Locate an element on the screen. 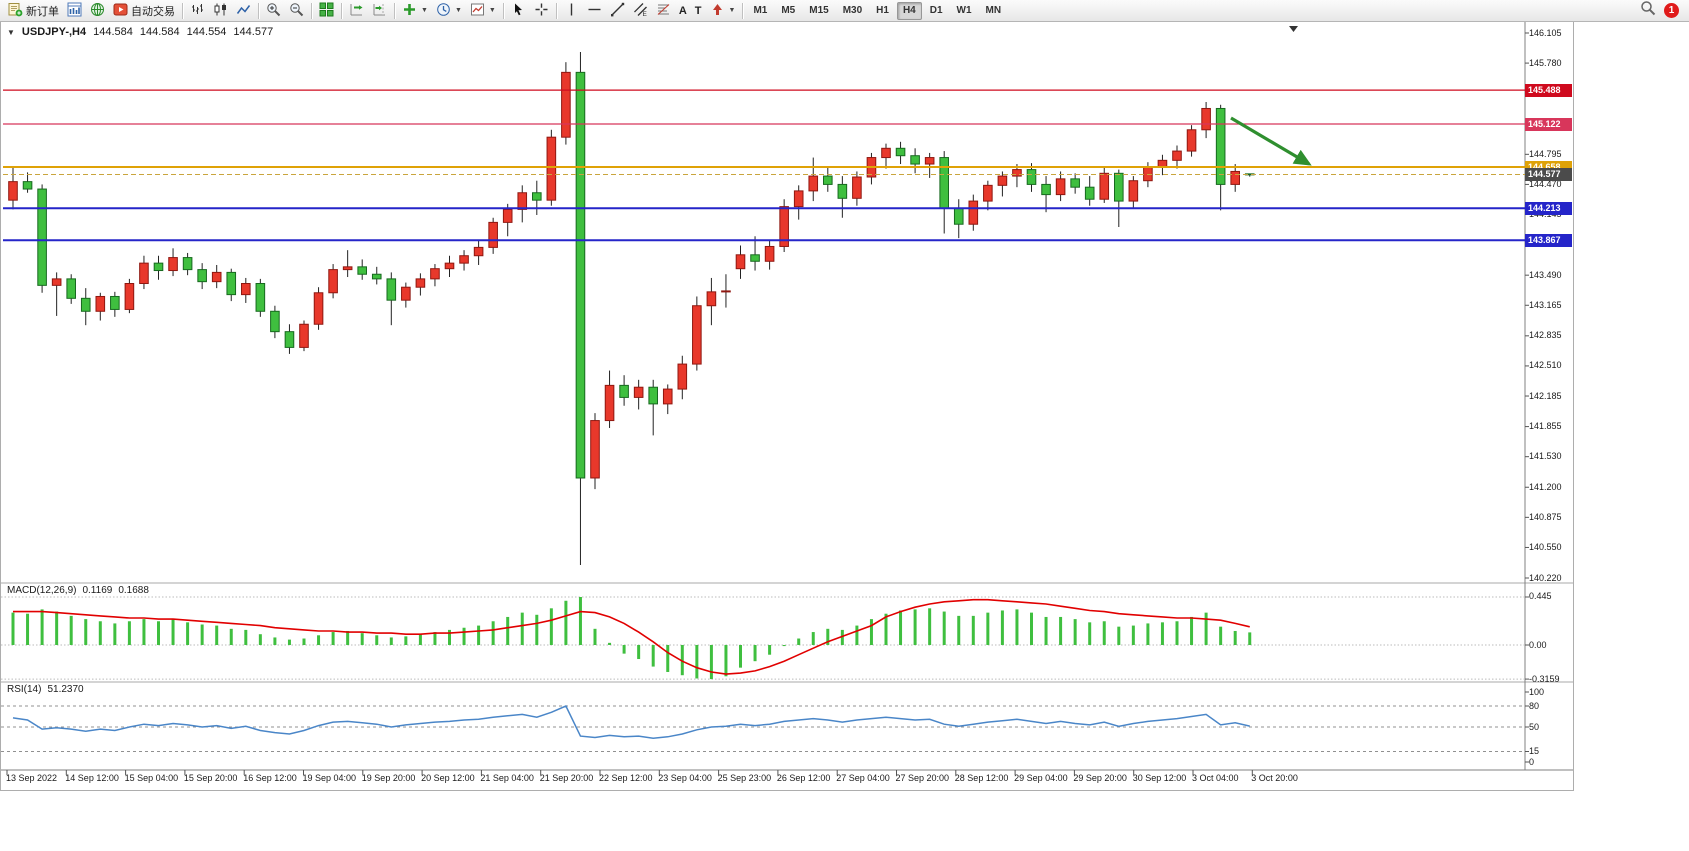  timeframe-m5-button: M5 is located at coordinates (788, 10).